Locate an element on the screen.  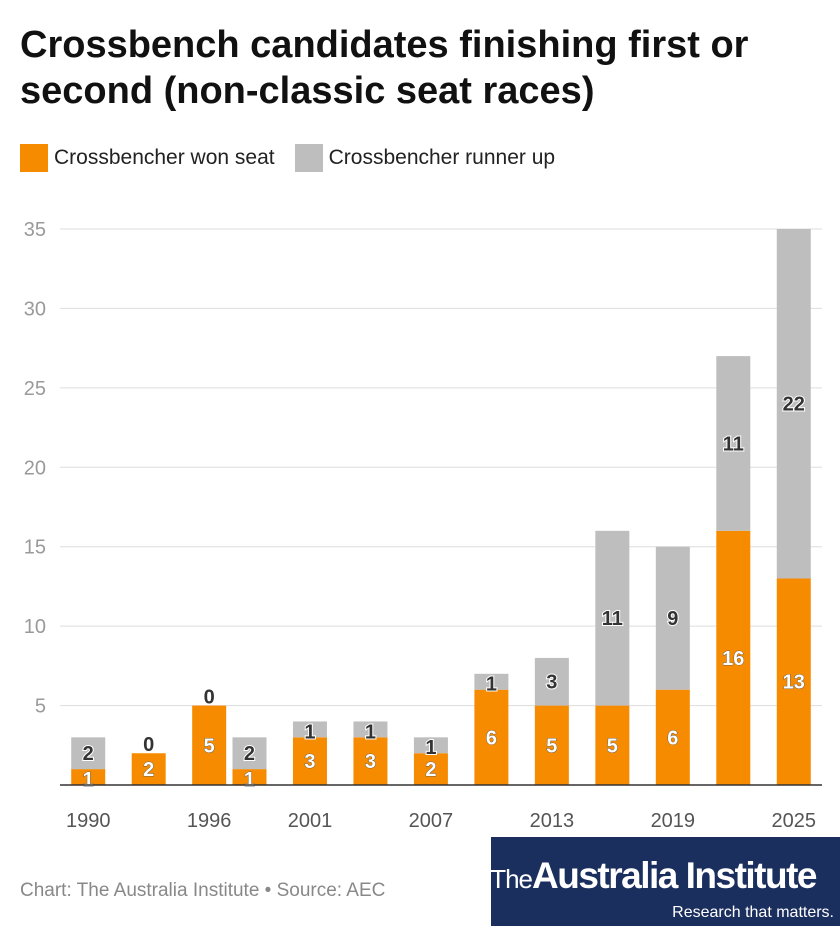
bar-runner-up-2001 is located at coordinates (309, 729).